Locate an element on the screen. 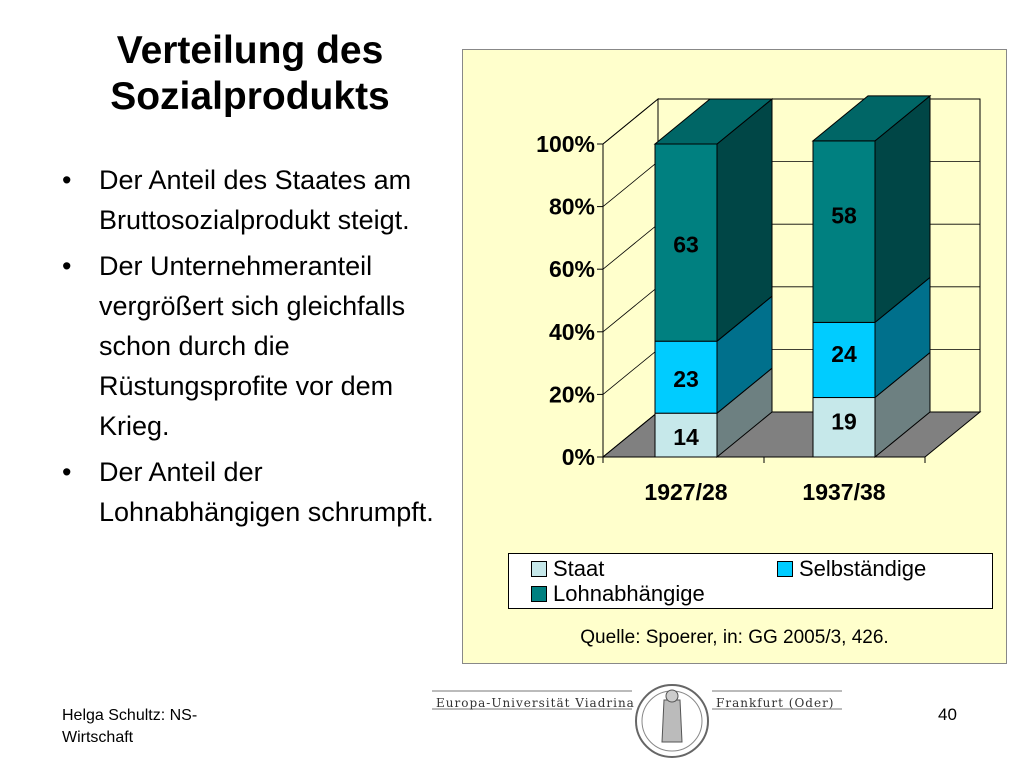 This screenshot has width=1024, height=773. legend-item-staat: Staat is located at coordinates (567, 569).